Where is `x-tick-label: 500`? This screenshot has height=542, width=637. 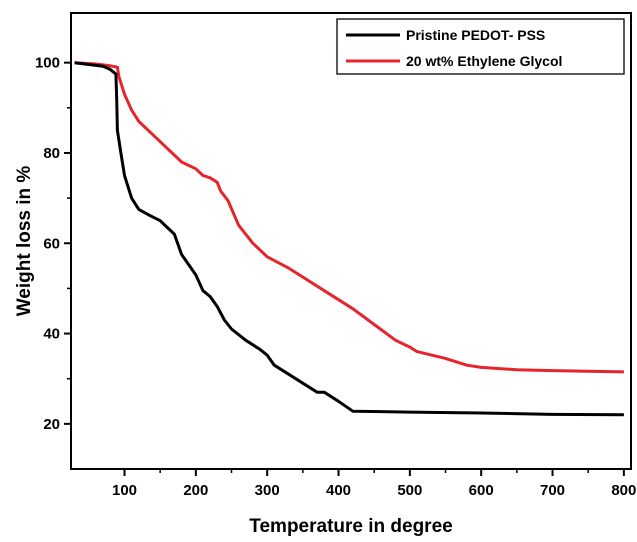
x-tick-label: 500 is located at coordinates (409, 490).